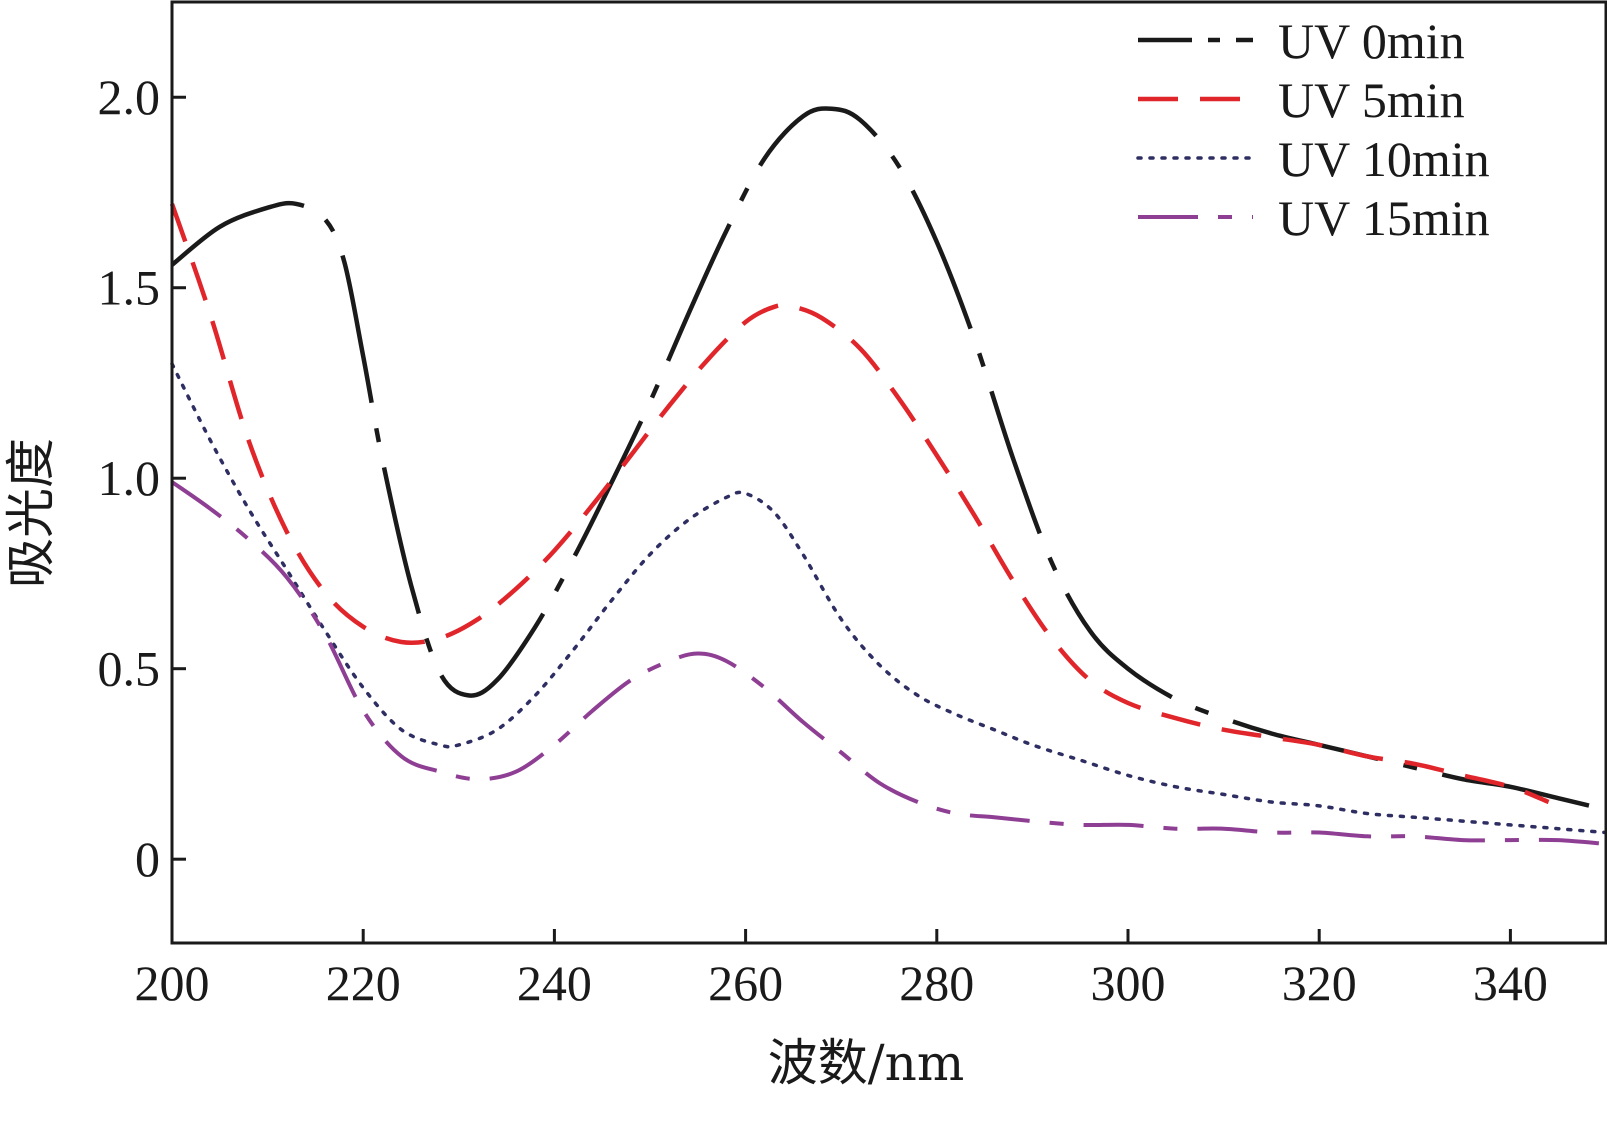  Describe the element at coordinates (841, 970) in the screenshot. I see `x-axis: 200 220 240 260 280 300 320 340` at that location.